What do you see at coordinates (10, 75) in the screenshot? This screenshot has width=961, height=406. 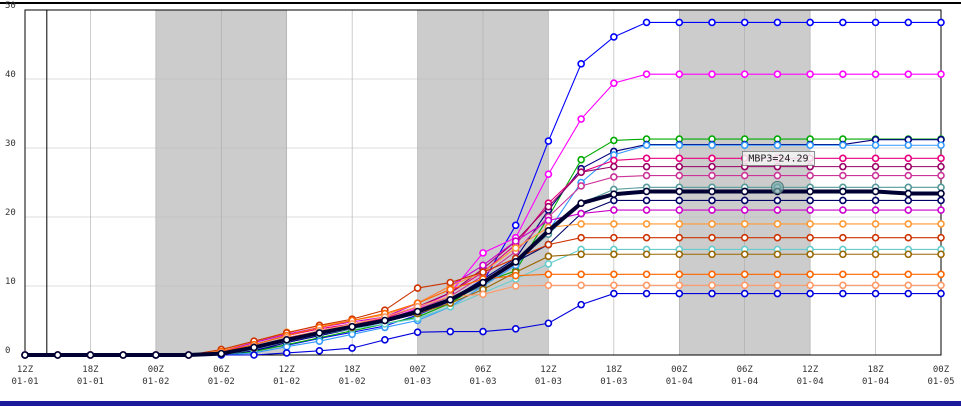 I see `y-tick-label: 40` at bounding box center [10, 75].